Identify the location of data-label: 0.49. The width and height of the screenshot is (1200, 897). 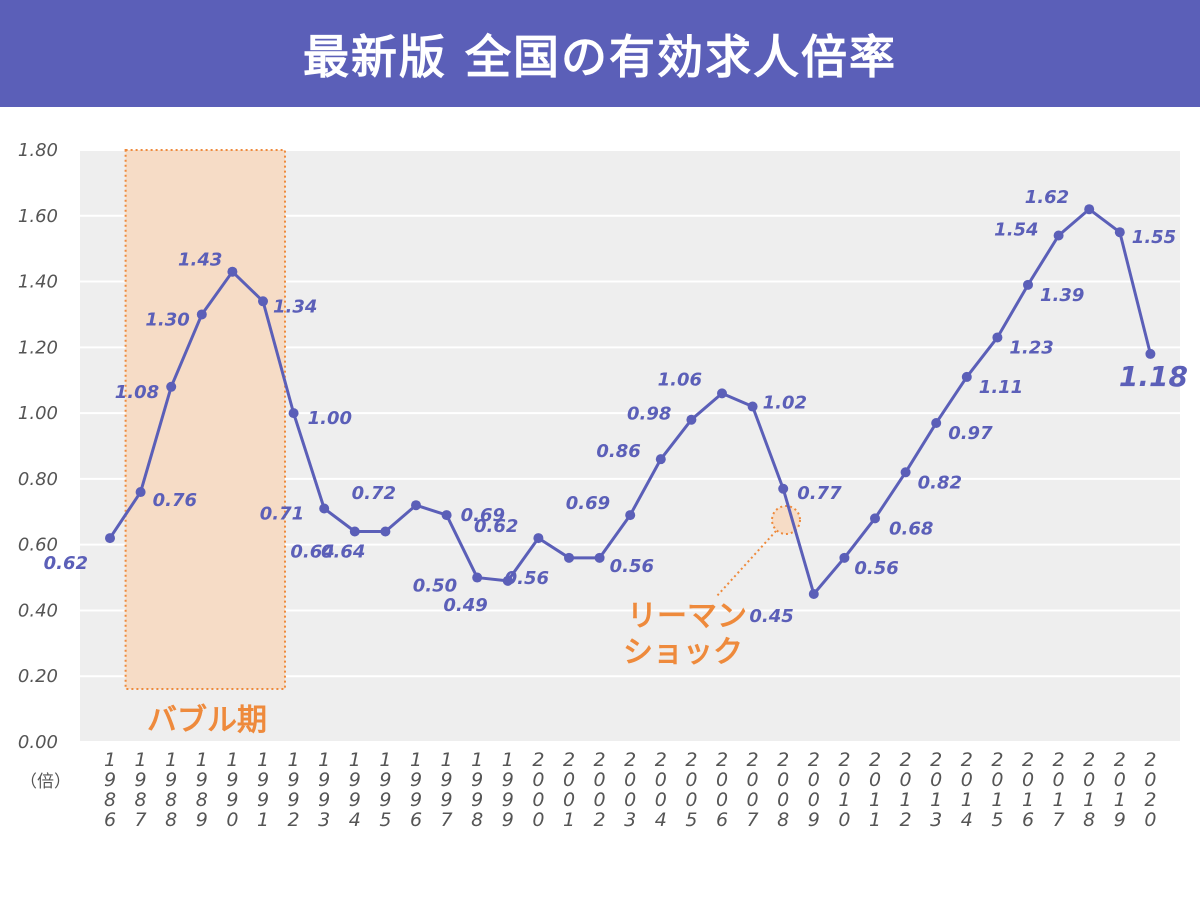
(465, 605).